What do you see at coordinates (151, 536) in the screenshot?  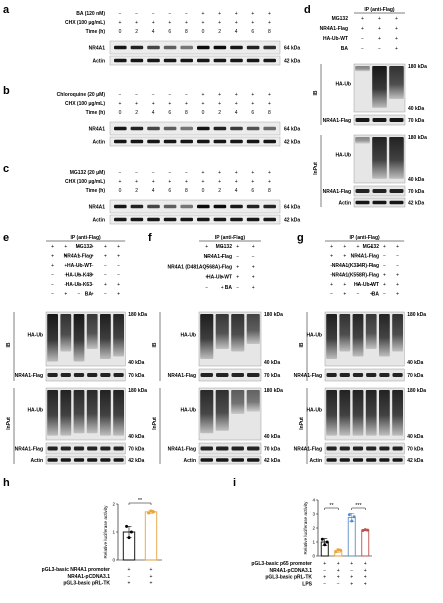 I see `bar` at bounding box center [151, 536].